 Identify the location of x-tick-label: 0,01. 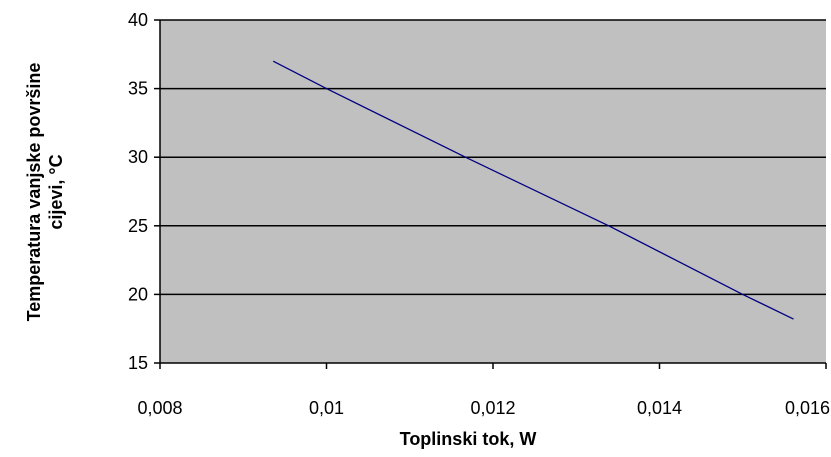
(326, 408).